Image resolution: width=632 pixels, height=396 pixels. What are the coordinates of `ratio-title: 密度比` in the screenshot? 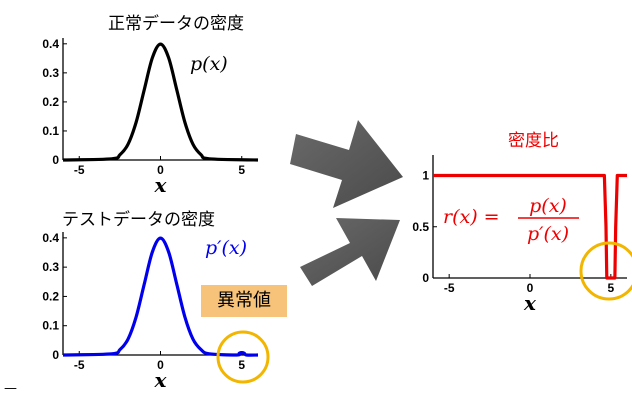 It's located at (533, 141).